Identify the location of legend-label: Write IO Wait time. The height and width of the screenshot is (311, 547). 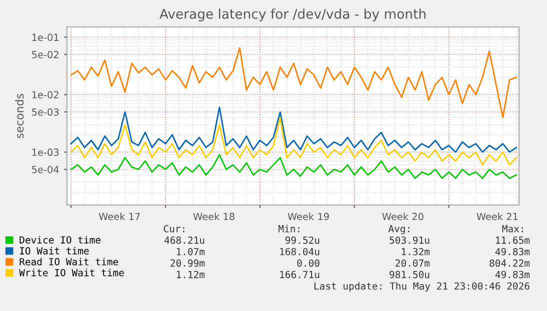
(71, 272).